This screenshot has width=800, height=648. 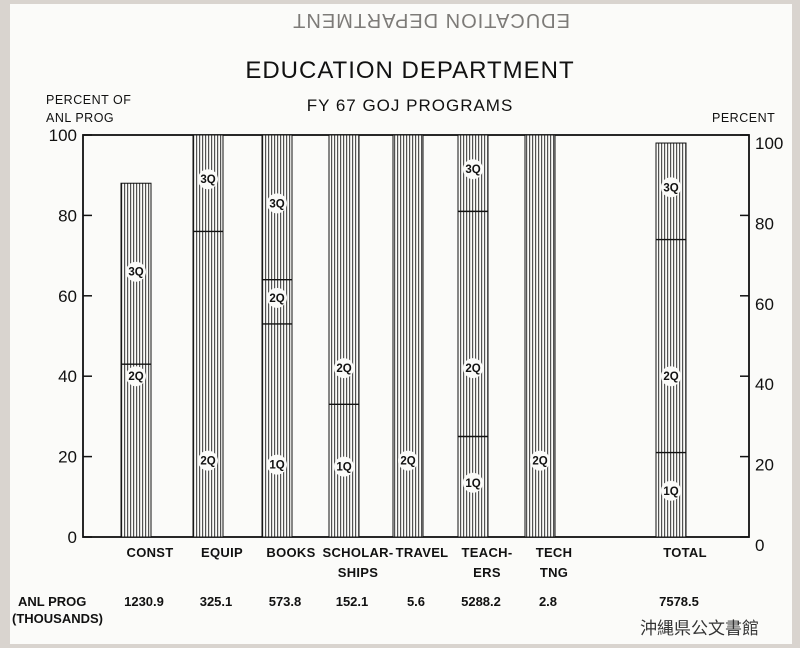 I want to click on category-label: SCHOLAR-, so click(x=357, y=552).